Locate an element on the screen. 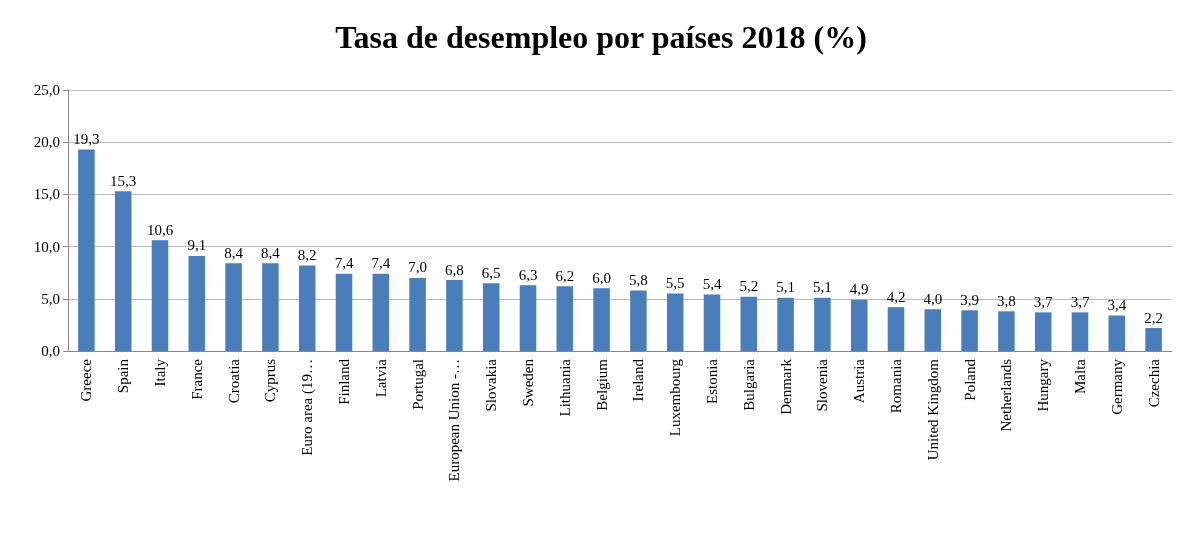  data-label: 10,6 is located at coordinates (160, 229).